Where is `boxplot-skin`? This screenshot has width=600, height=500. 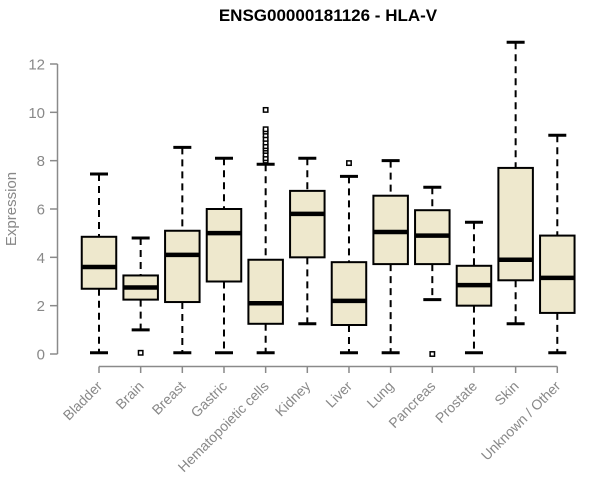
boxplot-skin is located at coordinates (515, 183).